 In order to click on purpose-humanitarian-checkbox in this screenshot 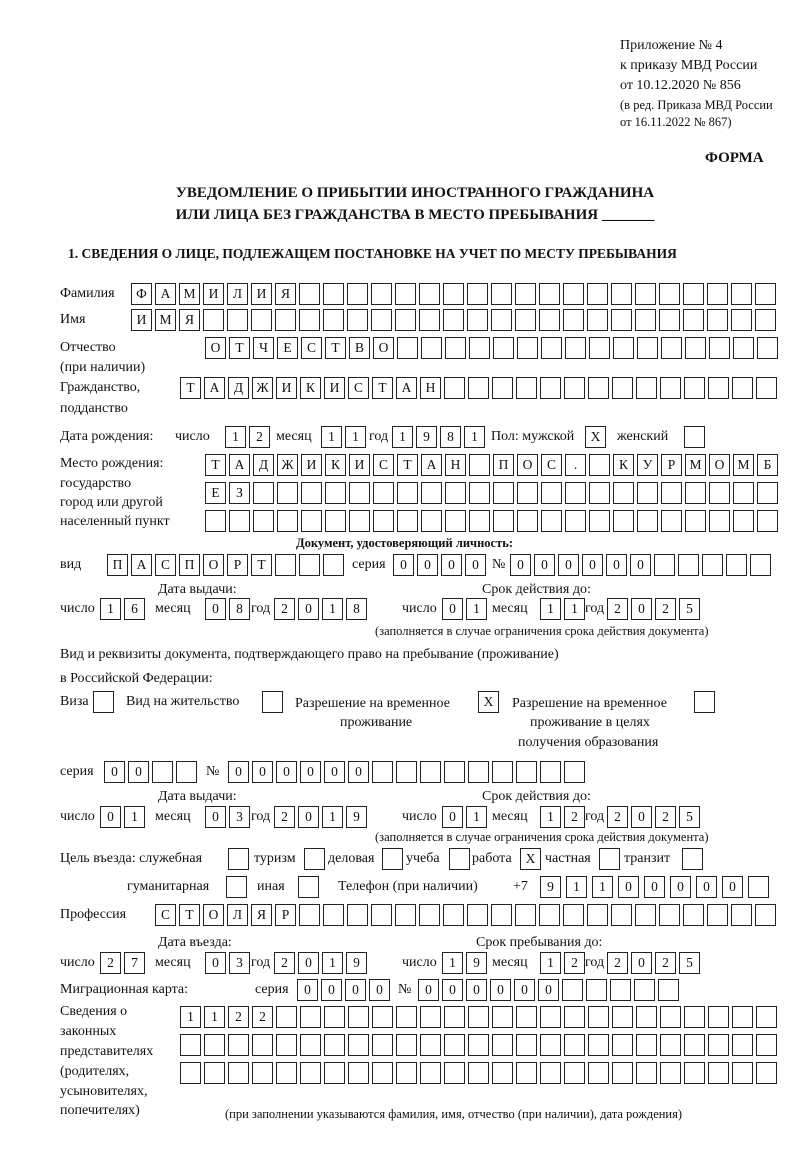, I will do `click(238, 887)`.